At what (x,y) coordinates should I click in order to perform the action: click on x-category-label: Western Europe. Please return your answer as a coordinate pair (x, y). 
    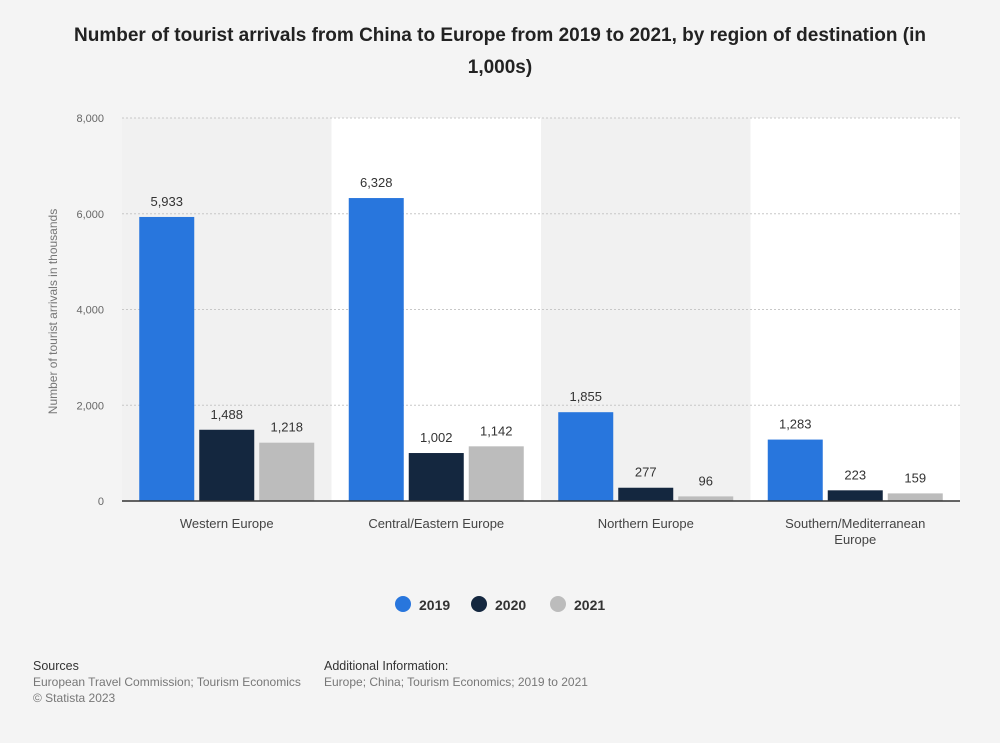
    Looking at the image, I should click on (227, 523).